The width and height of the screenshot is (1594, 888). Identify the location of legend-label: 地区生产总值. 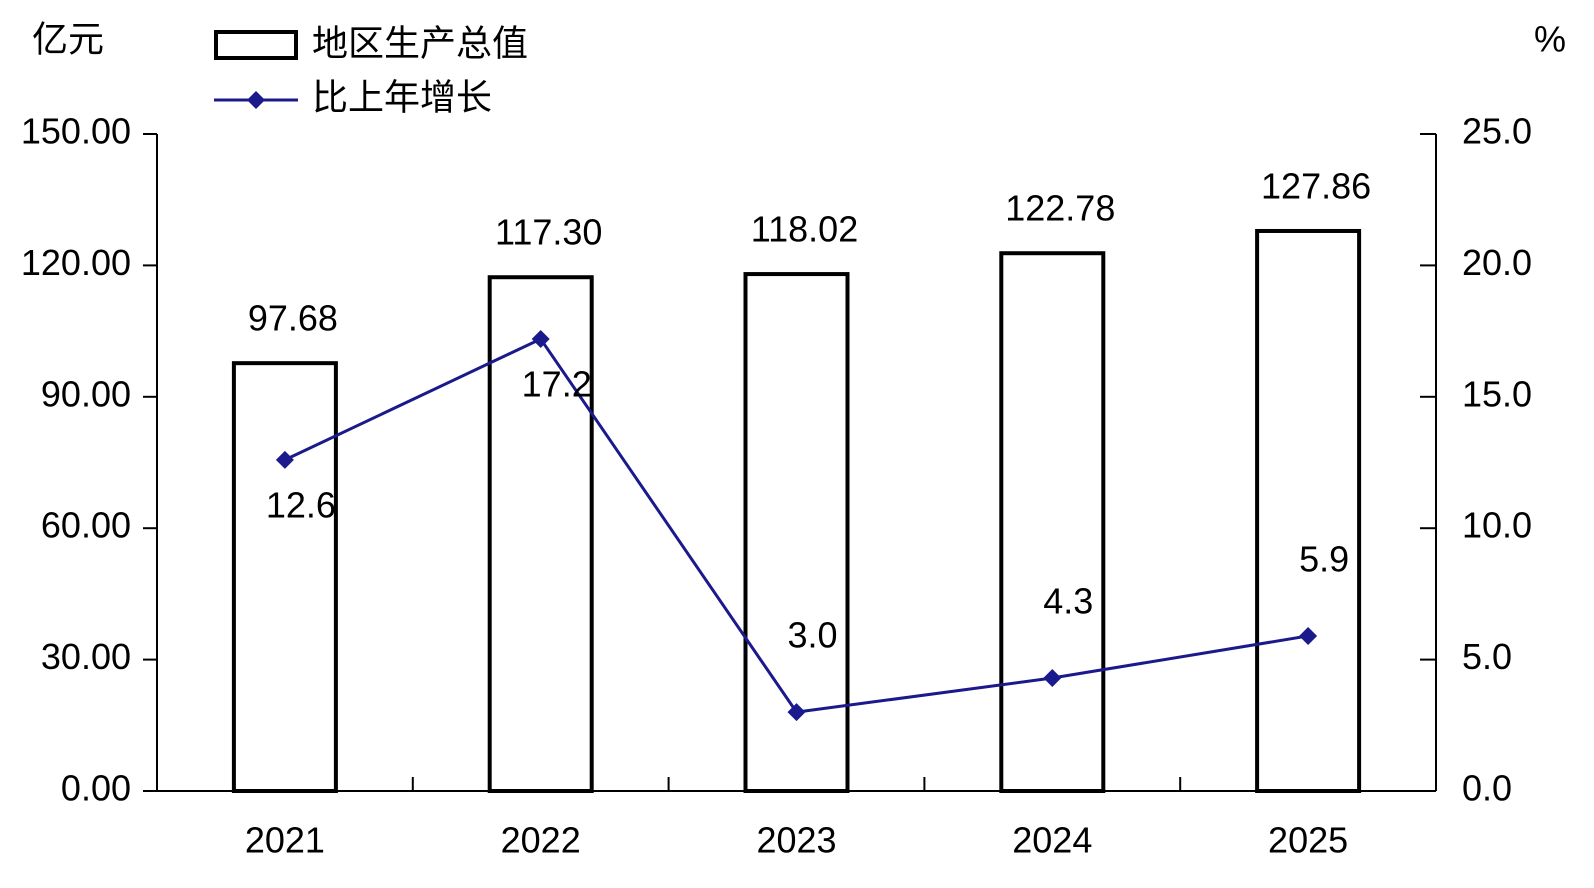
(420, 43).